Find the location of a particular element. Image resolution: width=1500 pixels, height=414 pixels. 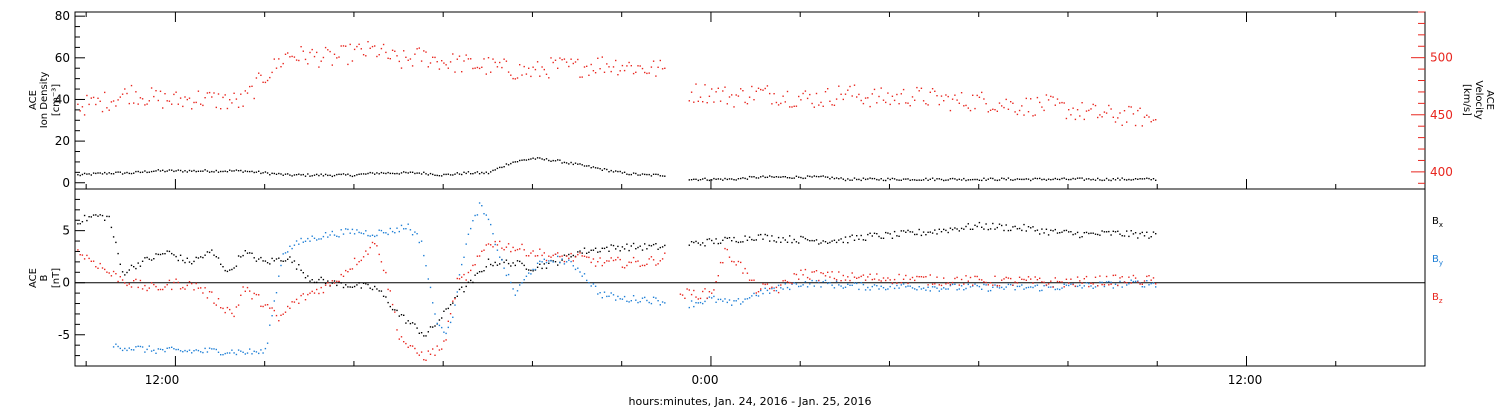

b-title-line2: B is located at coordinates (44, 277).